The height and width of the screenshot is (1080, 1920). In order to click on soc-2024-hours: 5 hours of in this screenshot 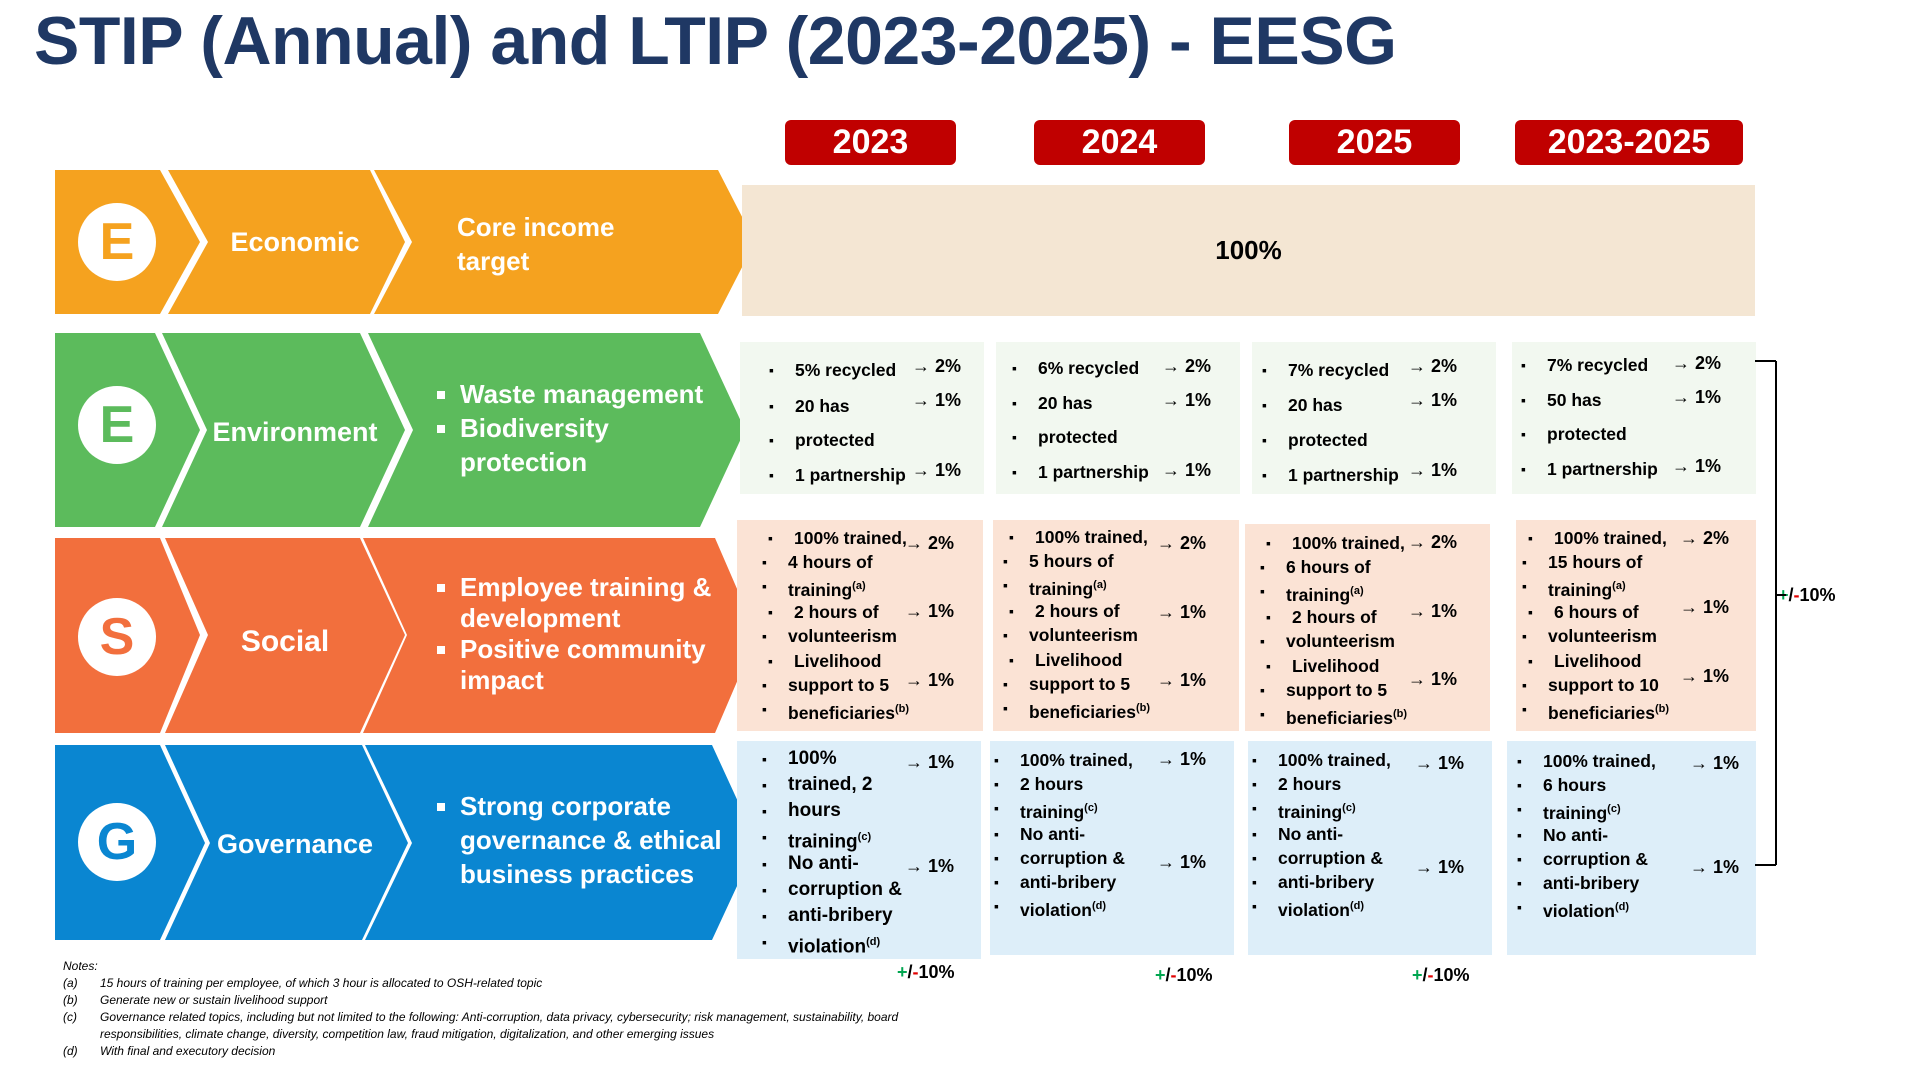, I will do `click(1058, 561)`.